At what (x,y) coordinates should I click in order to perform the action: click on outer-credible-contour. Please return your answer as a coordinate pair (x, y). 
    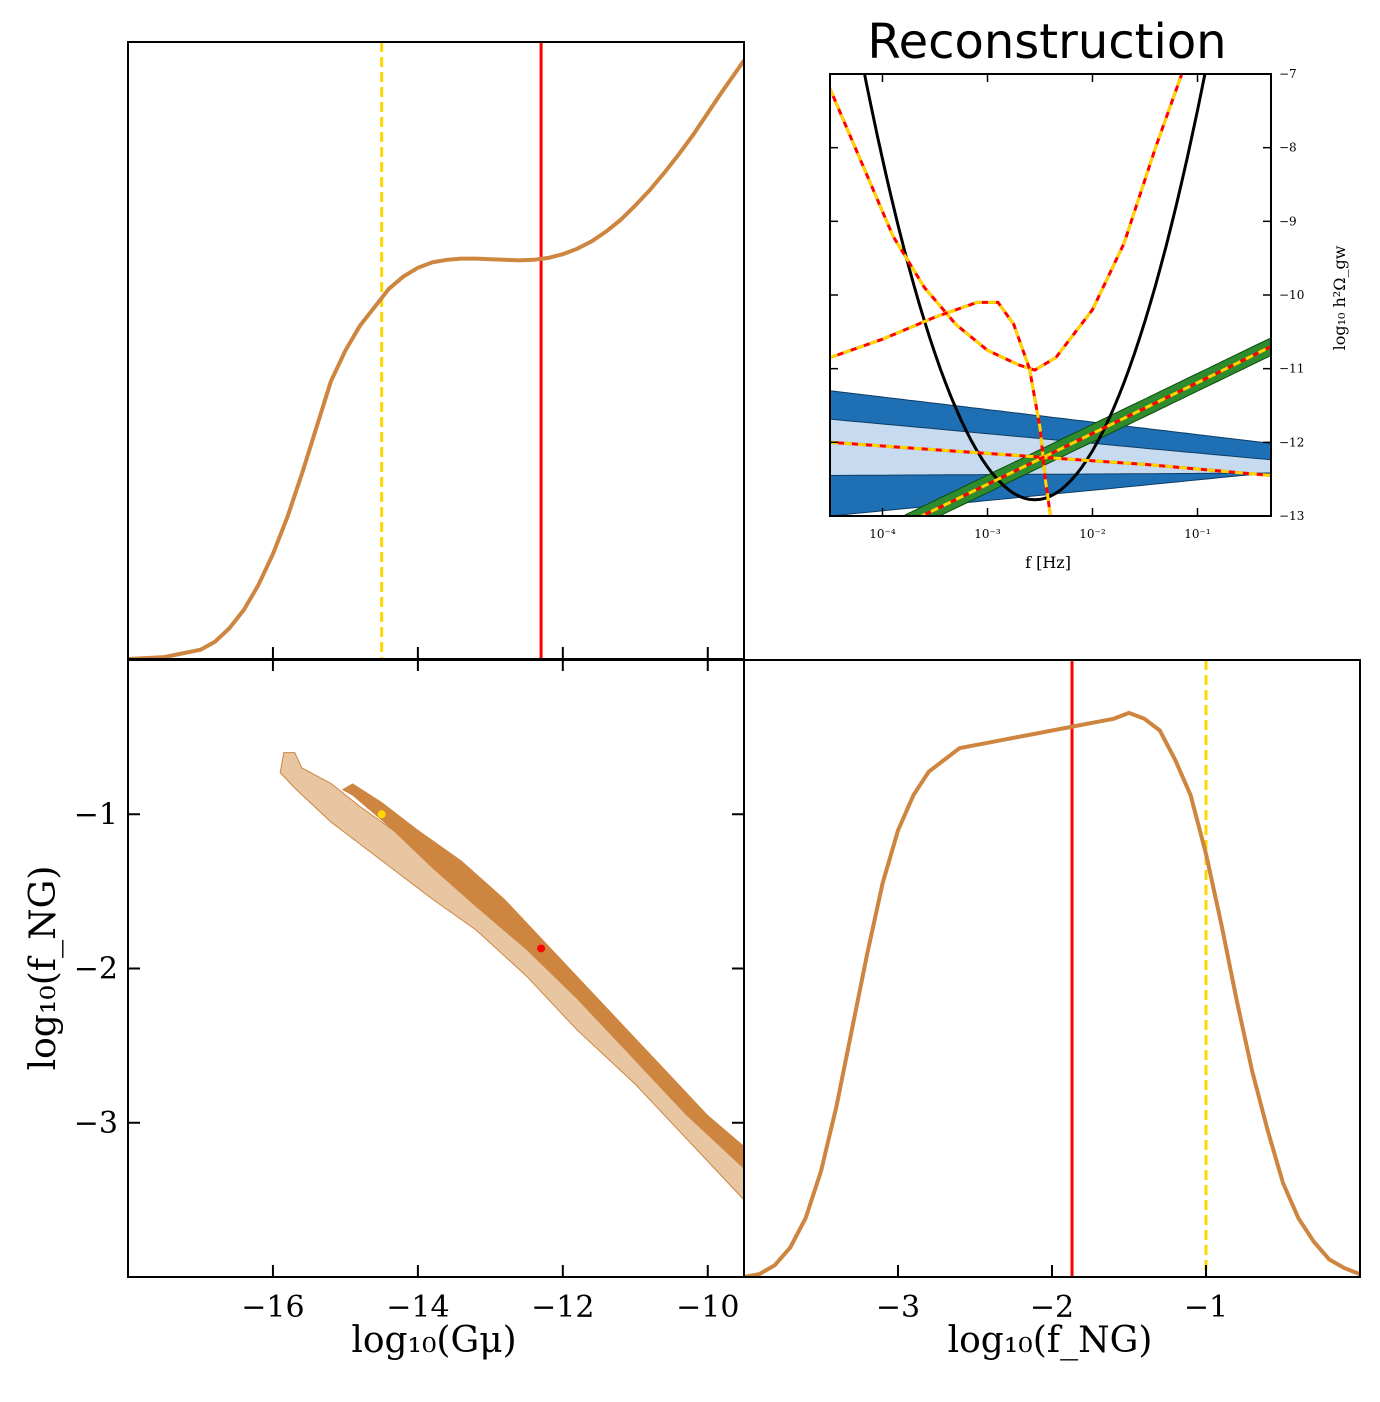
    Looking at the image, I should click on (511, 976).